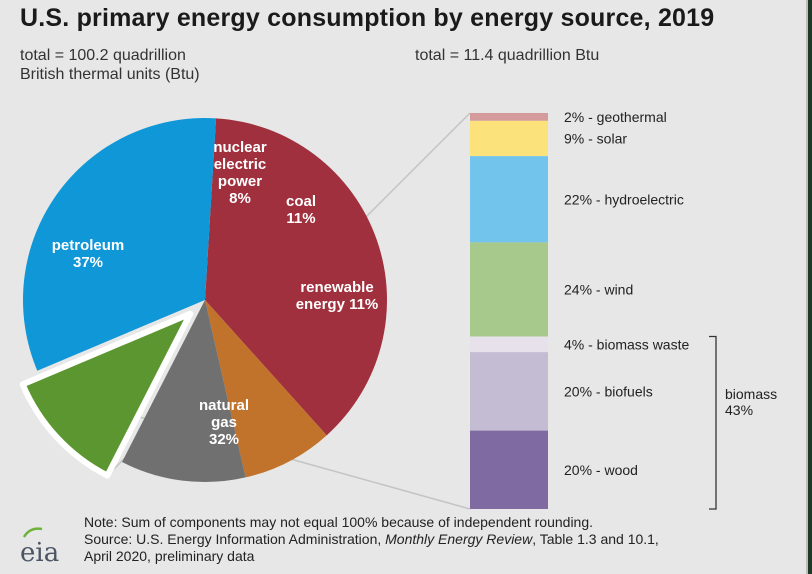  Describe the element at coordinates (509, 199) in the screenshot. I see `bar-segment-hydroelectric` at that location.